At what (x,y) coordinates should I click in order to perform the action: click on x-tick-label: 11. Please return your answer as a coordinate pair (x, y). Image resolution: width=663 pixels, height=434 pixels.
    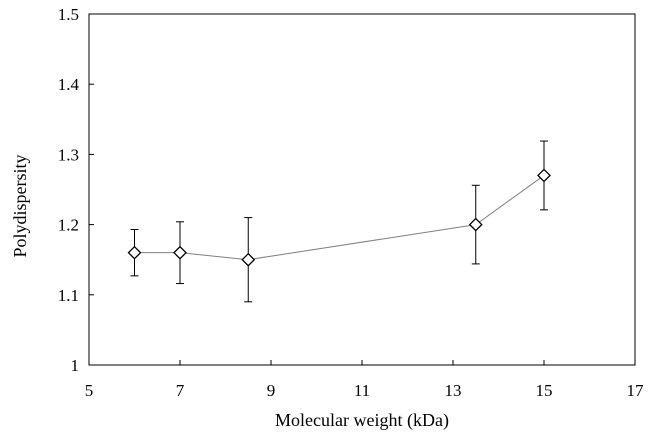
    Looking at the image, I should click on (362, 390).